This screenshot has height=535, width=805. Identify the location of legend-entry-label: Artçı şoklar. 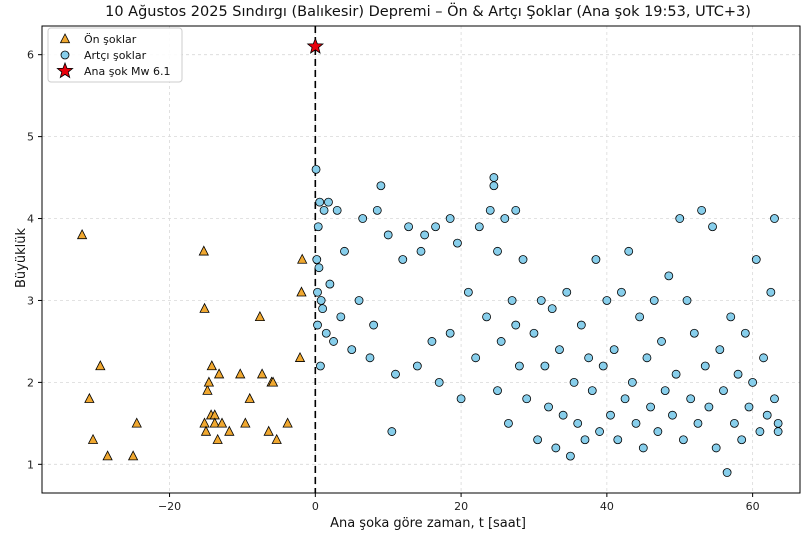
(115, 55).